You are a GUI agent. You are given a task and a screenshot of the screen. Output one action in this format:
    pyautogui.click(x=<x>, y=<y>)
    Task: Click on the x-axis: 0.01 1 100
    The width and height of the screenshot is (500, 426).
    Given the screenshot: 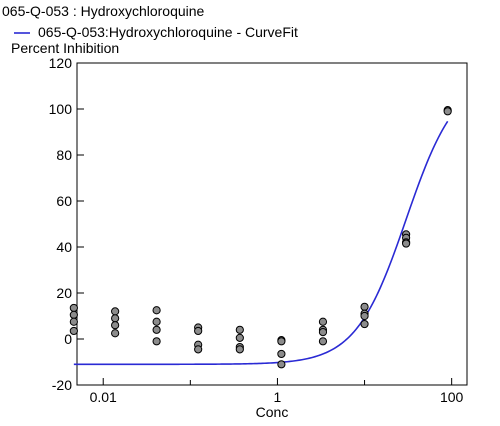 What is the action you would take?
    pyautogui.click(x=277, y=391)
    